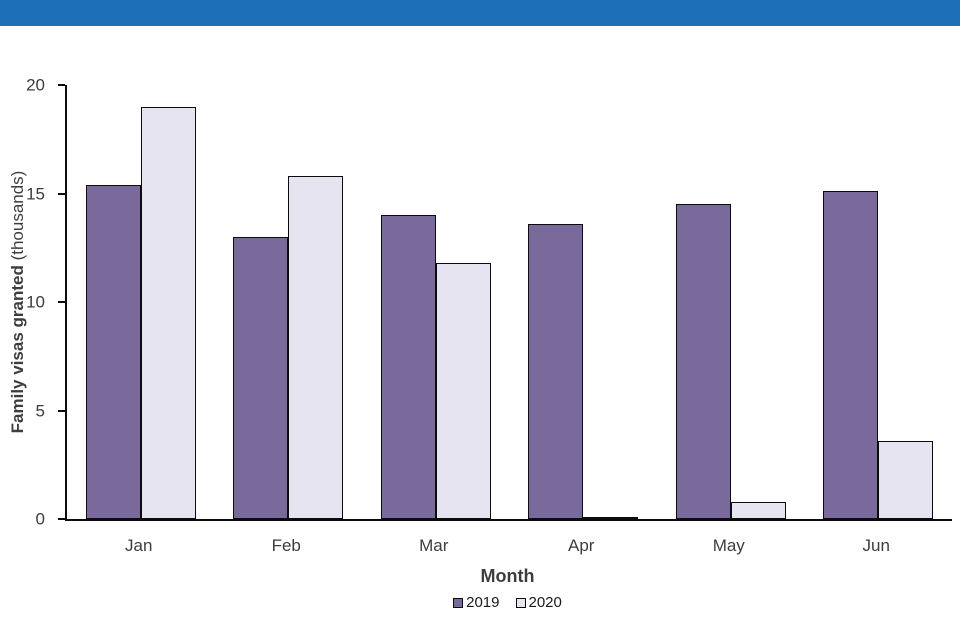 The width and height of the screenshot is (960, 640). Describe the element at coordinates (728, 545) in the screenshot. I see `x-axis-tick-label: May` at that location.